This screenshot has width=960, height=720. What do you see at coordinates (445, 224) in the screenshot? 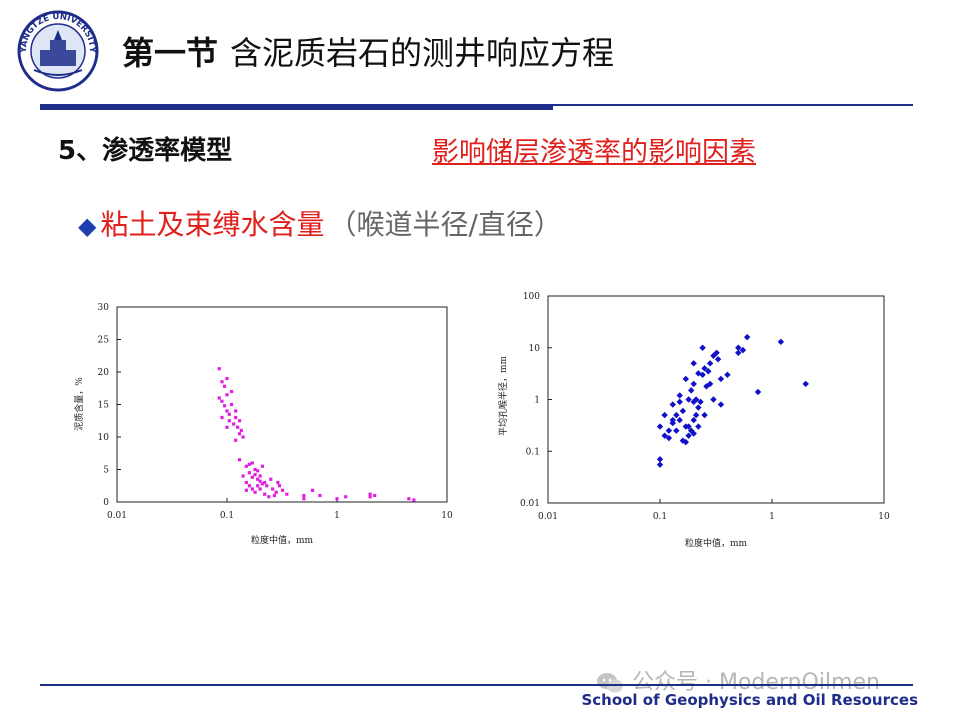
I see `bullet-note-text: （喉道半径/直径）` at bounding box center [445, 224].